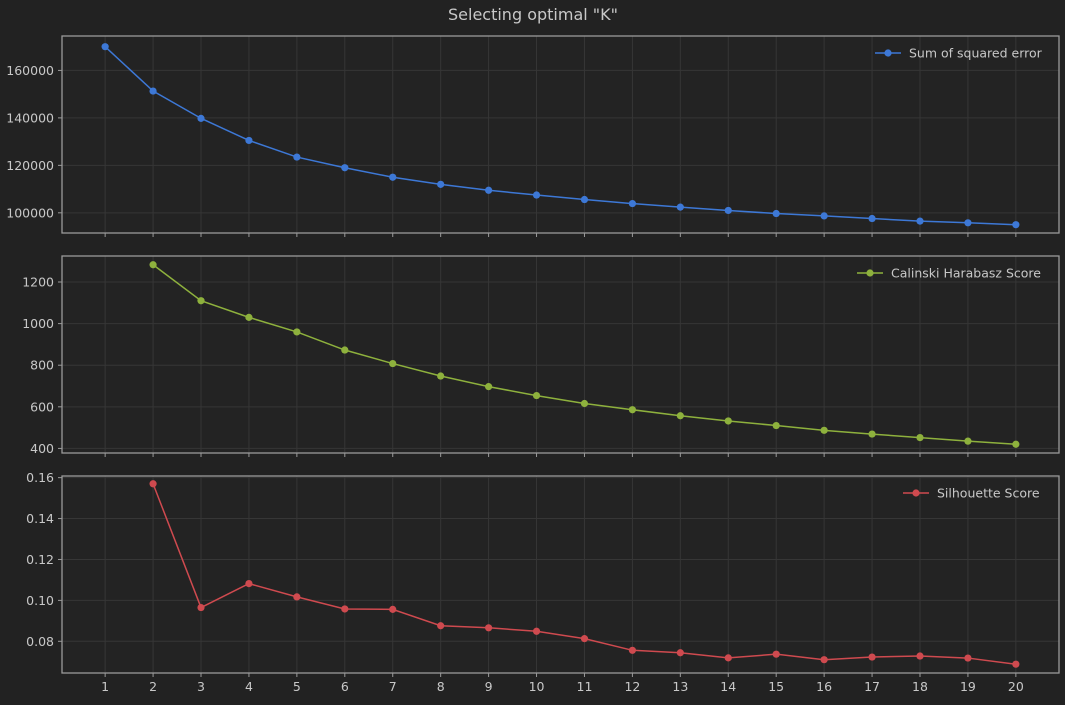  What do you see at coordinates (105, 686) in the screenshot?
I see `x-tick-label: 1` at bounding box center [105, 686].